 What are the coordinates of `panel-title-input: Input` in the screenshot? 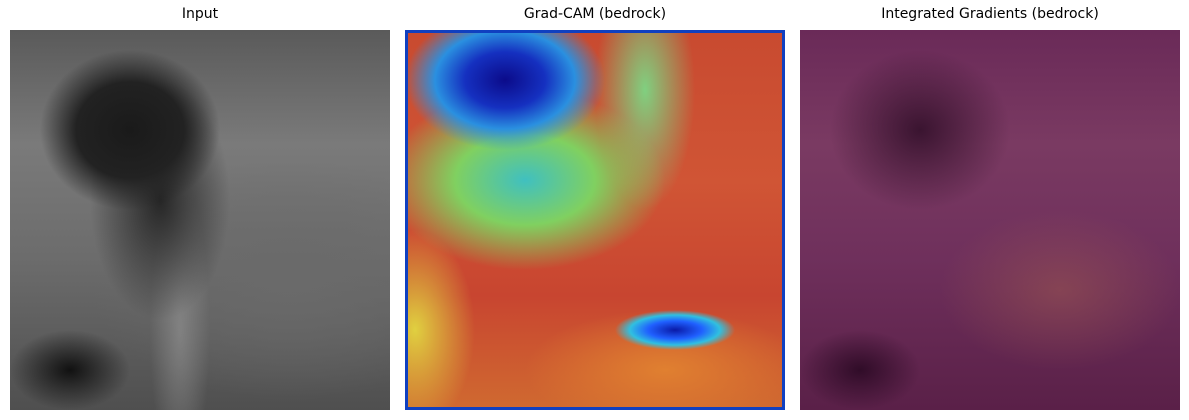 It's located at (200, 14).